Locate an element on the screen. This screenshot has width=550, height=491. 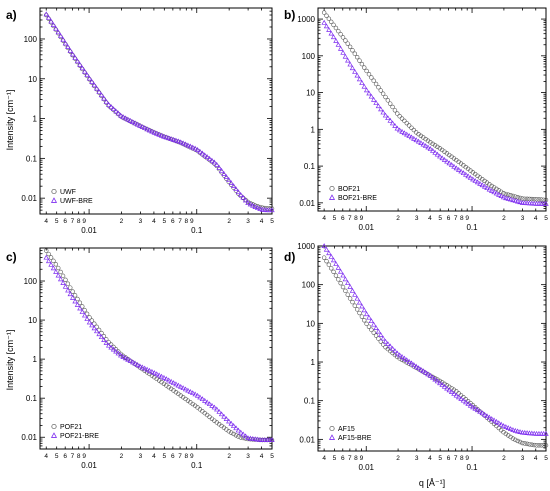
x-minor-tick-label: 6 is located at coordinates (173, 221).